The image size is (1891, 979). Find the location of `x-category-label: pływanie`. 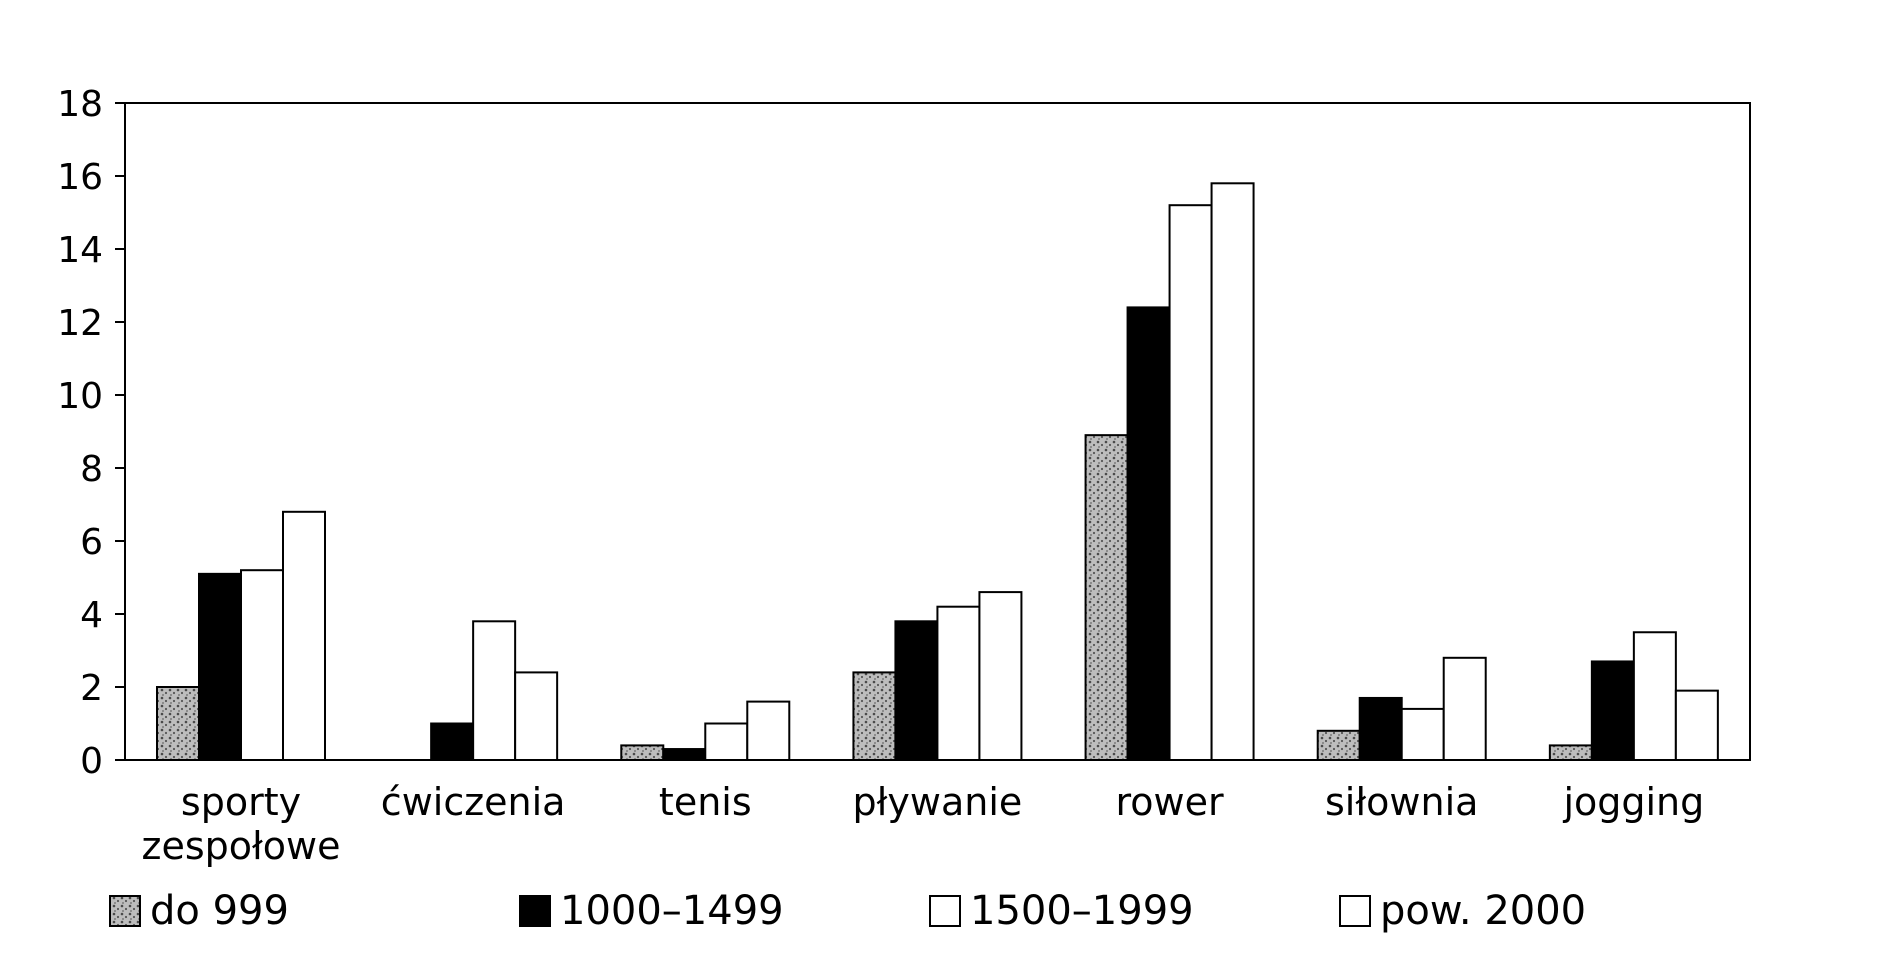

x-category-label: pływanie is located at coordinates (938, 802).